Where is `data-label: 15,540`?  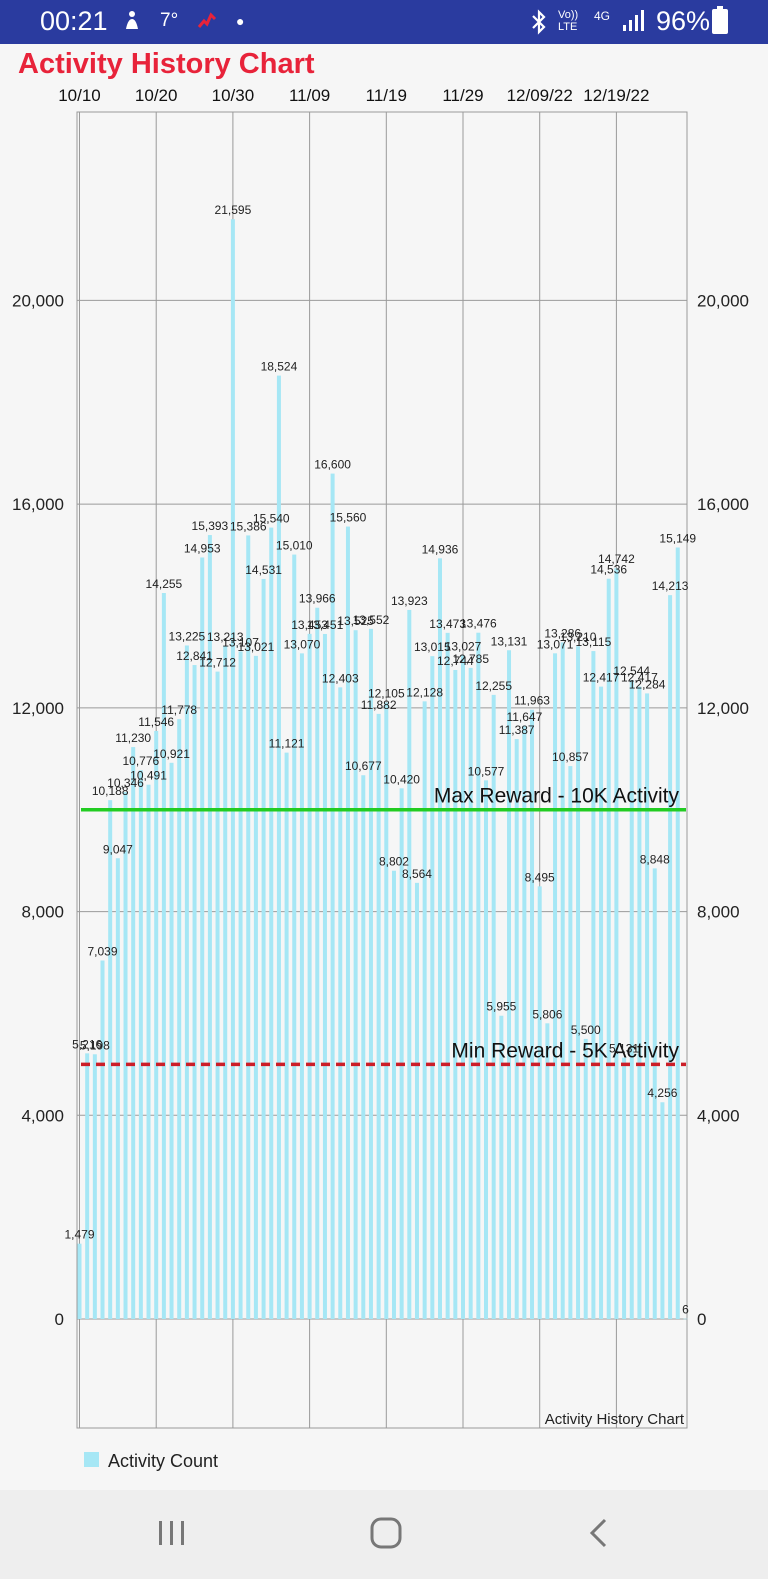 data-label: 15,540 is located at coordinates (271, 519).